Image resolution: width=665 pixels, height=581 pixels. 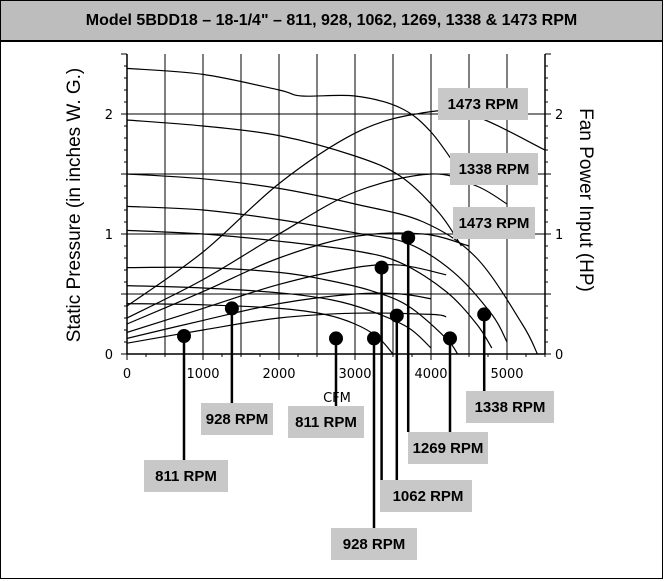 I want to click on y-tick-label-right: 2, so click(x=559, y=115).